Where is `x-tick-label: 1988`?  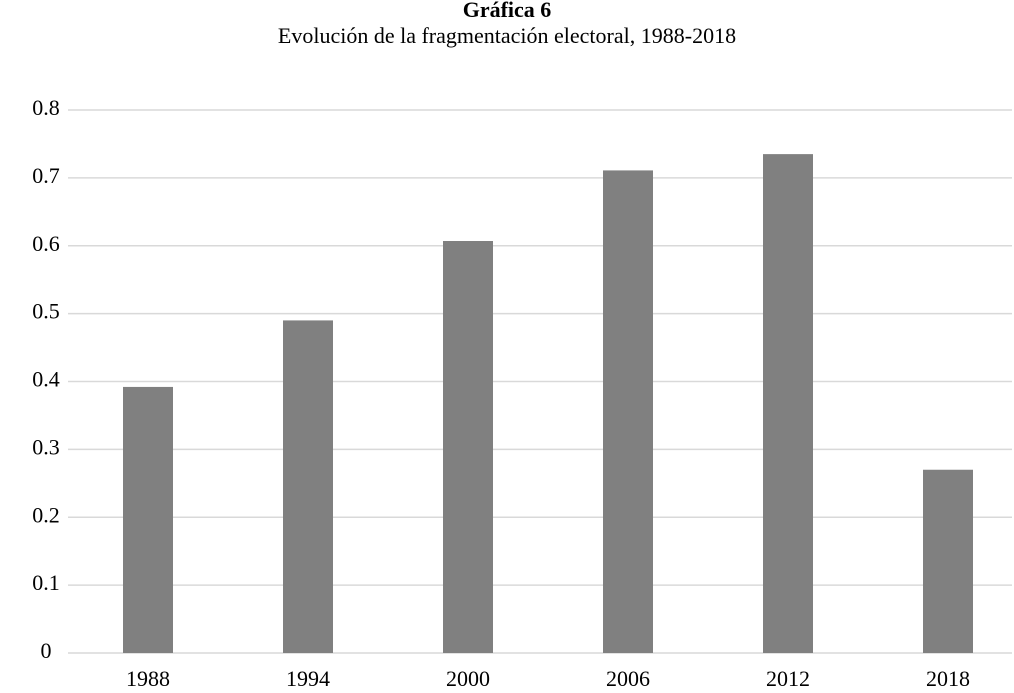 x-tick-label: 1988 is located at coordinates (148, 678).